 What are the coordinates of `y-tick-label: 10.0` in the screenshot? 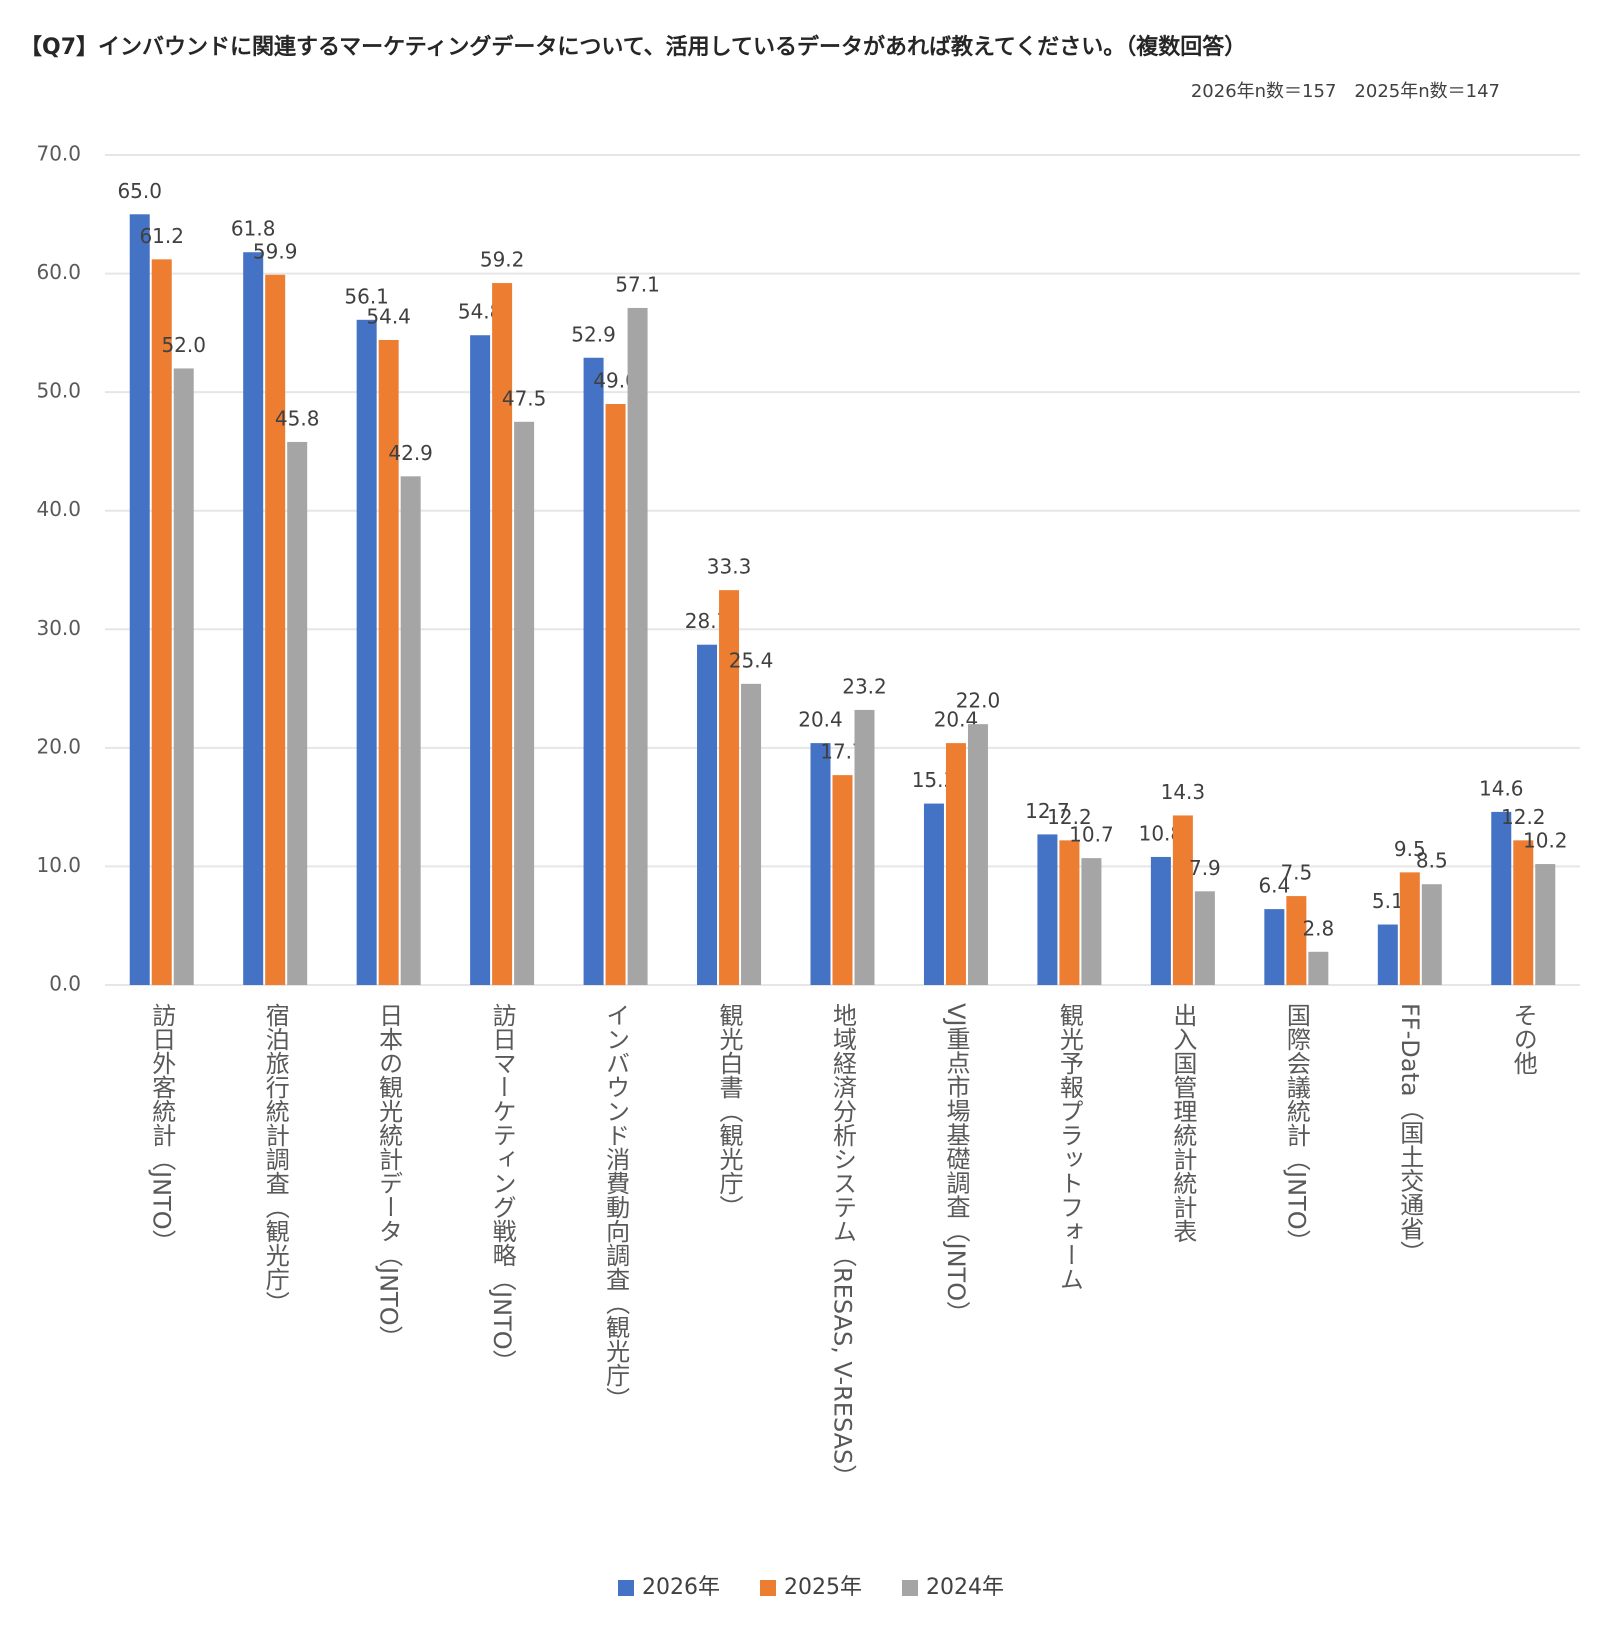 It's located at (58, 865).